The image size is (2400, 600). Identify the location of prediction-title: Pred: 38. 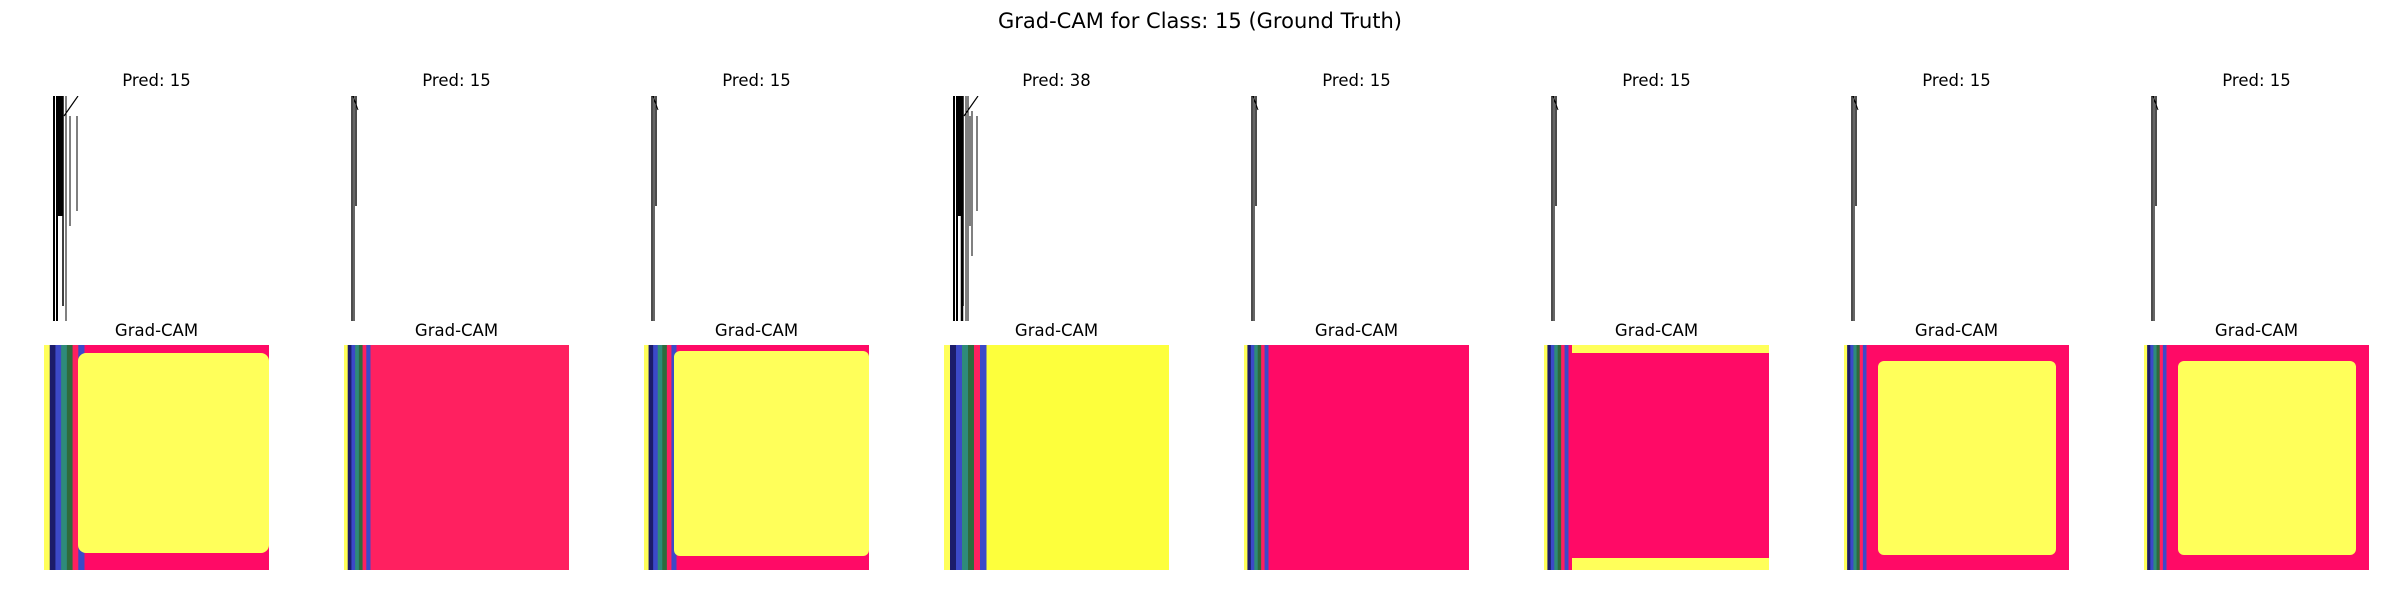
(1056, 80).